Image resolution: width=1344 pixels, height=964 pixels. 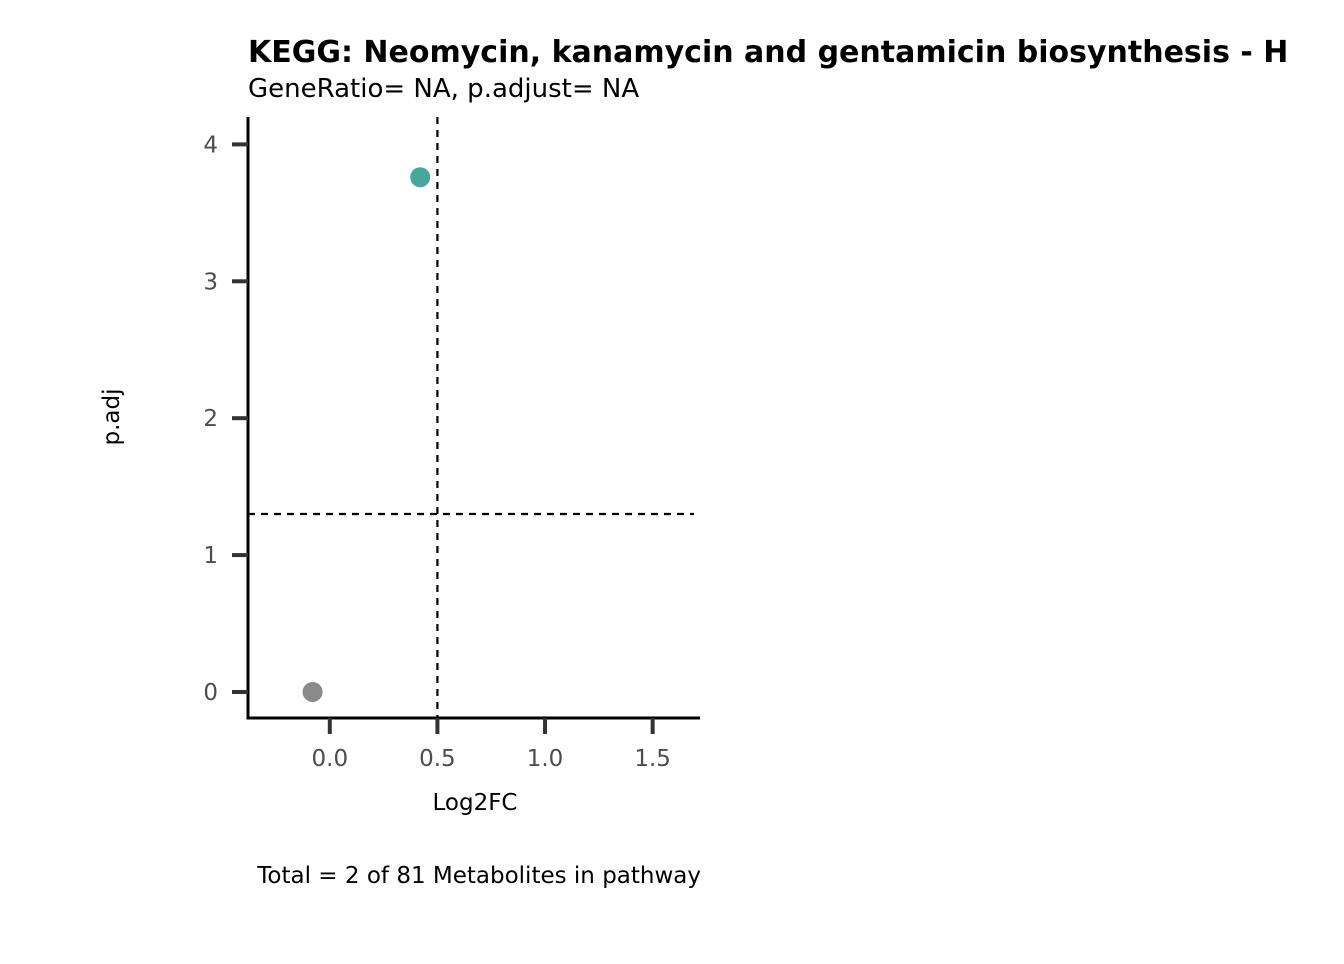 What do you see at coordinates (210, 282) in the screenshot?
I see `y-tick-label: 3` at bounding box center [210, 282].